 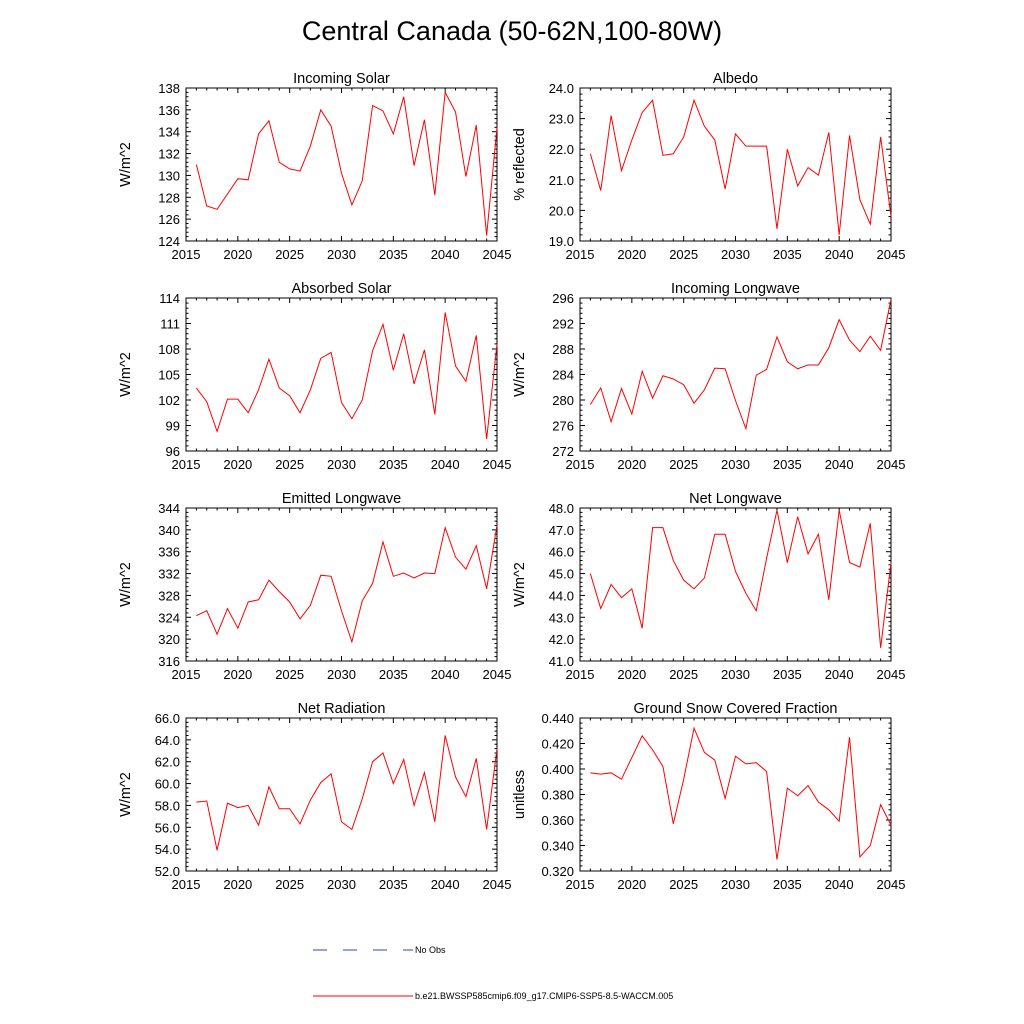 What do you see at coordinates (169, 595) in the screenshot?
I see `y-tick-label: 328` at bounding box center [169, 595].